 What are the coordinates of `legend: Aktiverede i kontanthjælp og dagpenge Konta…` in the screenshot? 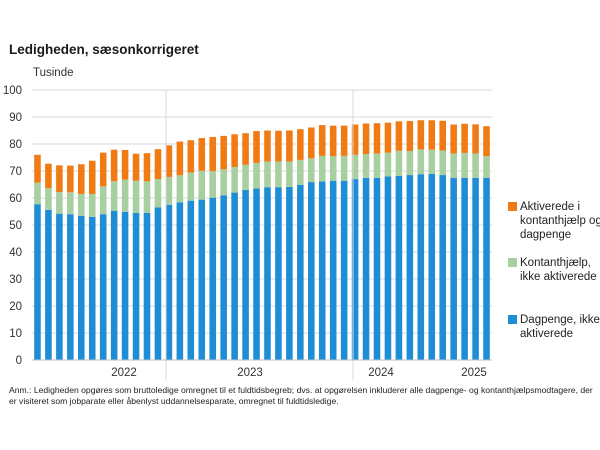 It's located at (554, 270).